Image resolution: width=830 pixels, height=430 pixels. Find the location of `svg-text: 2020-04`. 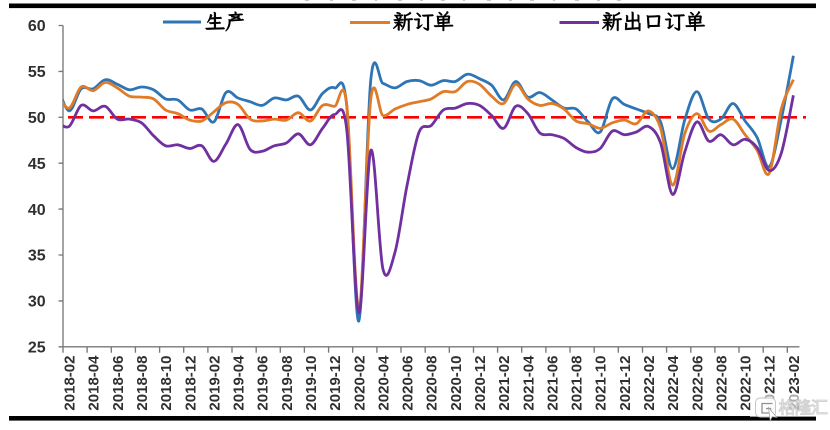

svg-text: 2020-04 is located at coordinates (383, 383).